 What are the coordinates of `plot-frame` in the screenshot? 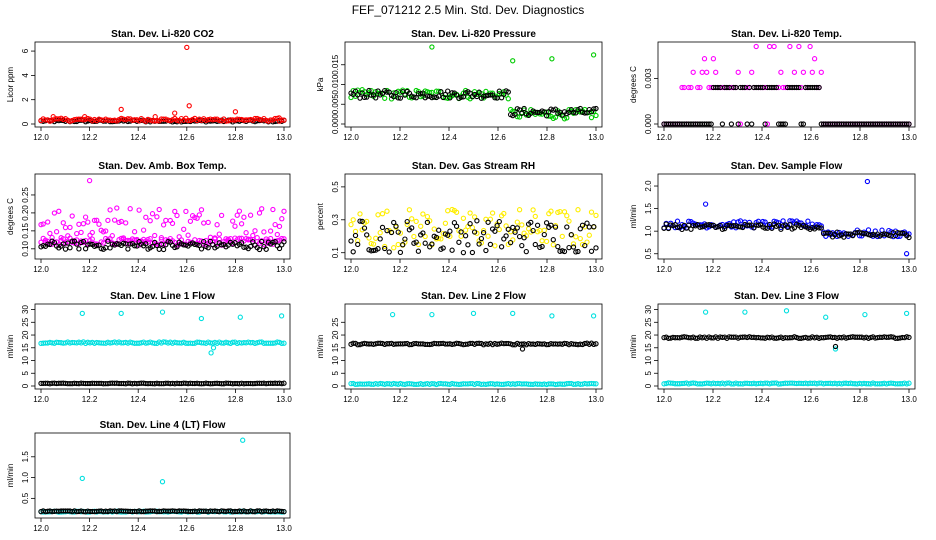 It's located at (786, 84).